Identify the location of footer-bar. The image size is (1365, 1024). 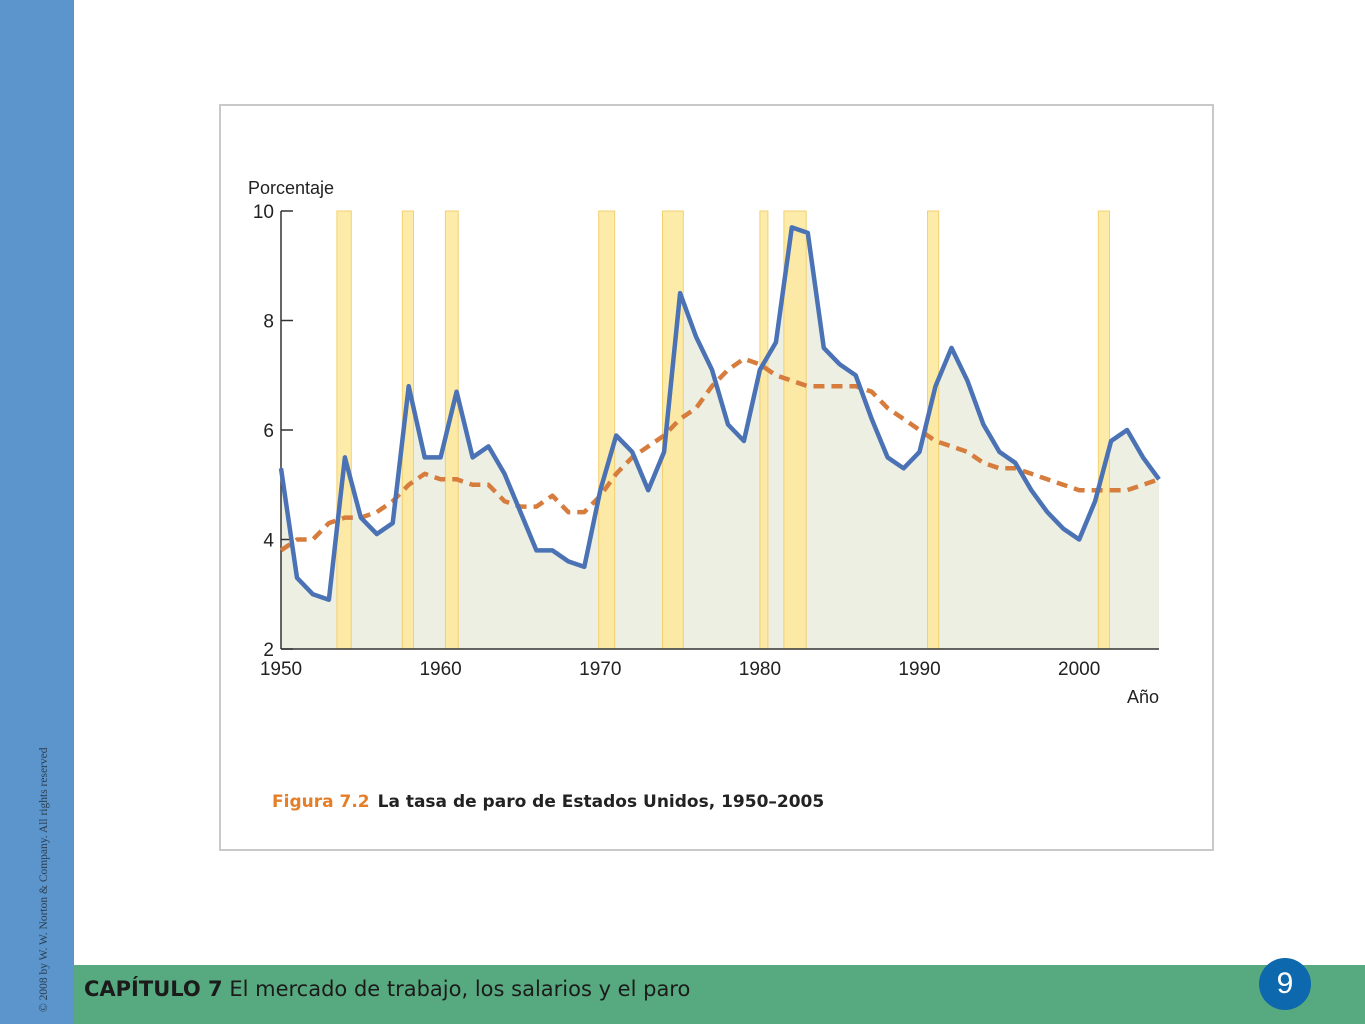
(719, 994).